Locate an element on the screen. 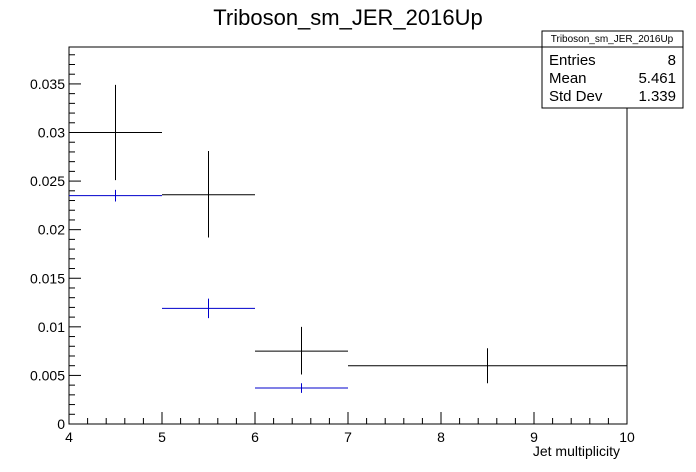 This screenshot has height=472, width=696. y-tick-label: 0.035 is located at coordinates (47, 84).